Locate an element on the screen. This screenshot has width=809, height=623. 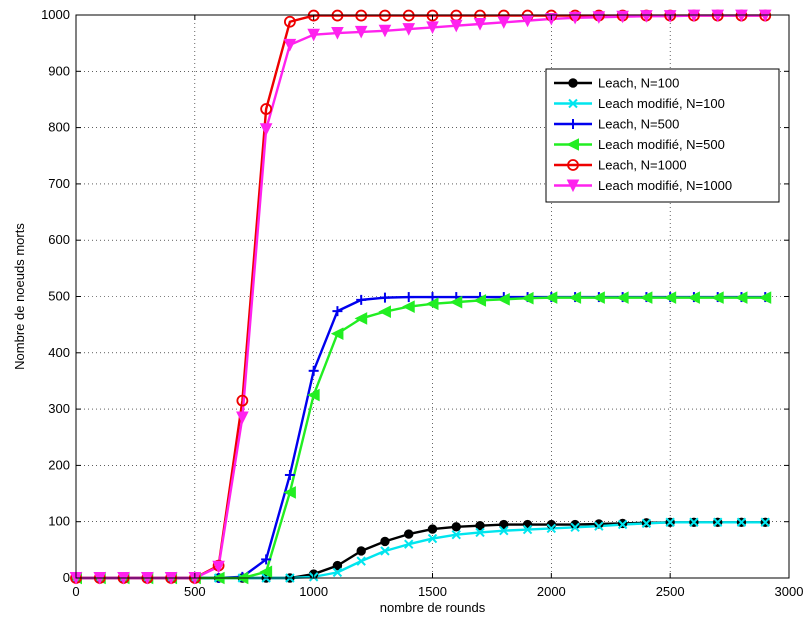
legend-item: Leach, N=1000 is located at coordinates (620, 165).